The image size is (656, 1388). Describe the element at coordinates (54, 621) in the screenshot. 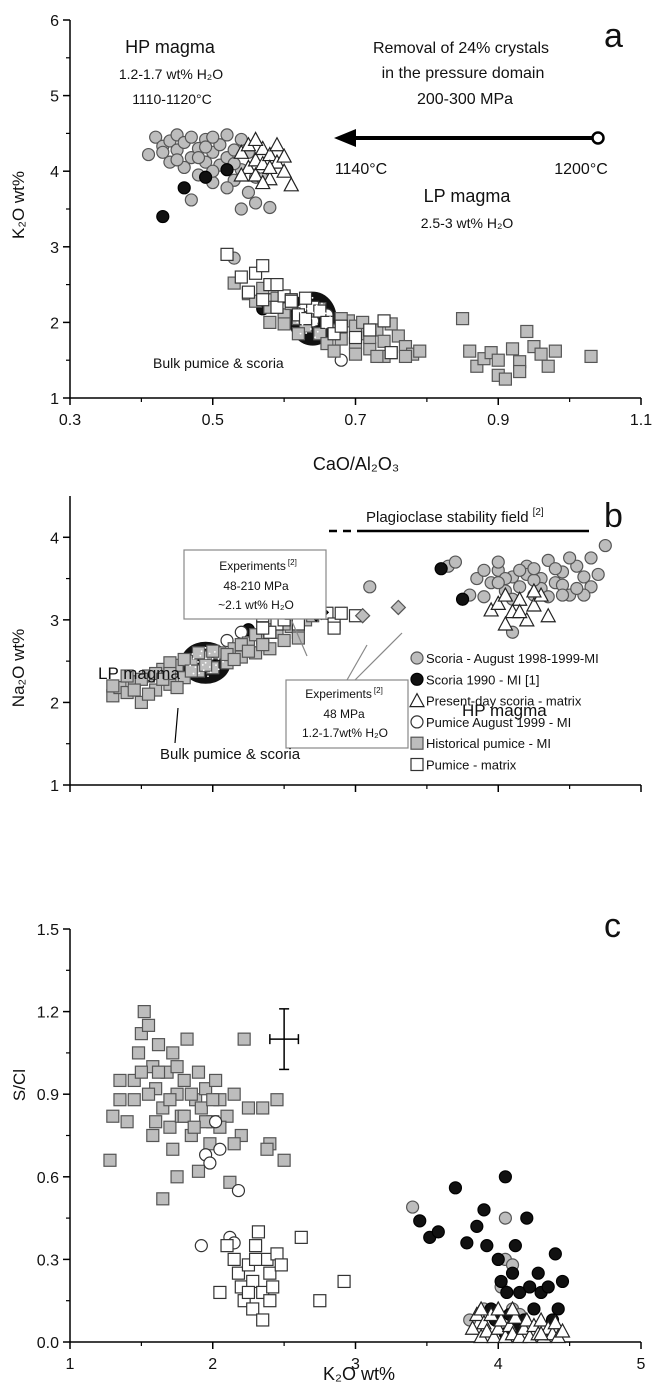

I see `y-tick-label: 3` at that location.